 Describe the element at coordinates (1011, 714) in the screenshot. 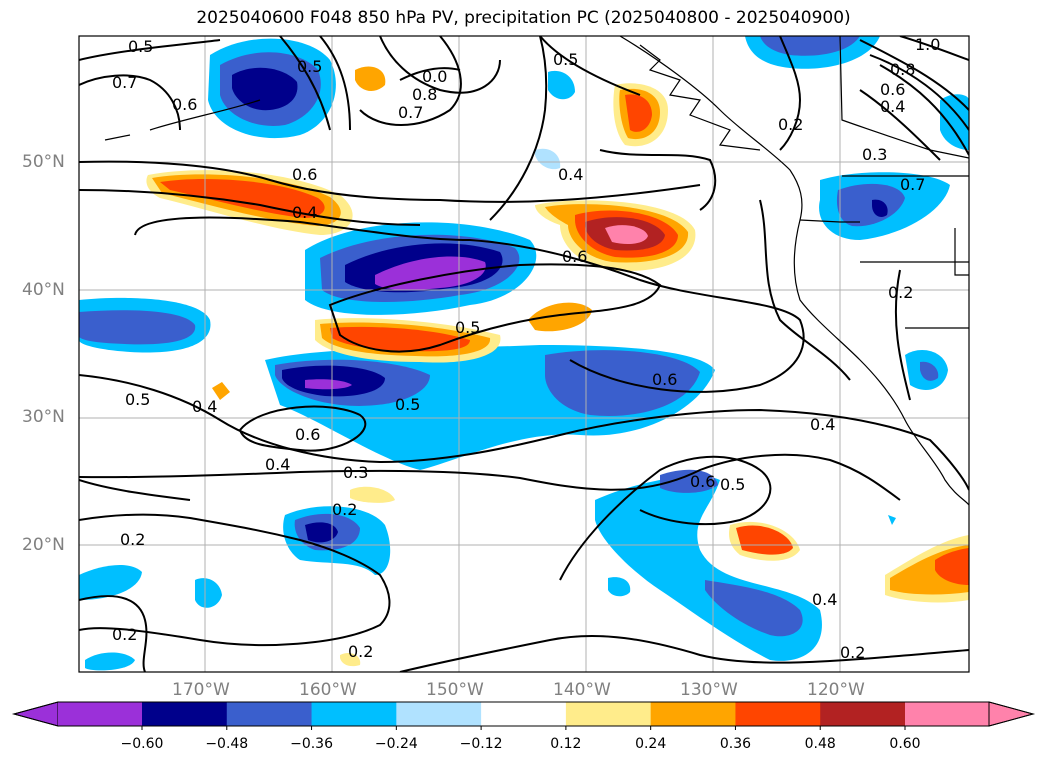

I see `colorbar-extend-high` at that location.